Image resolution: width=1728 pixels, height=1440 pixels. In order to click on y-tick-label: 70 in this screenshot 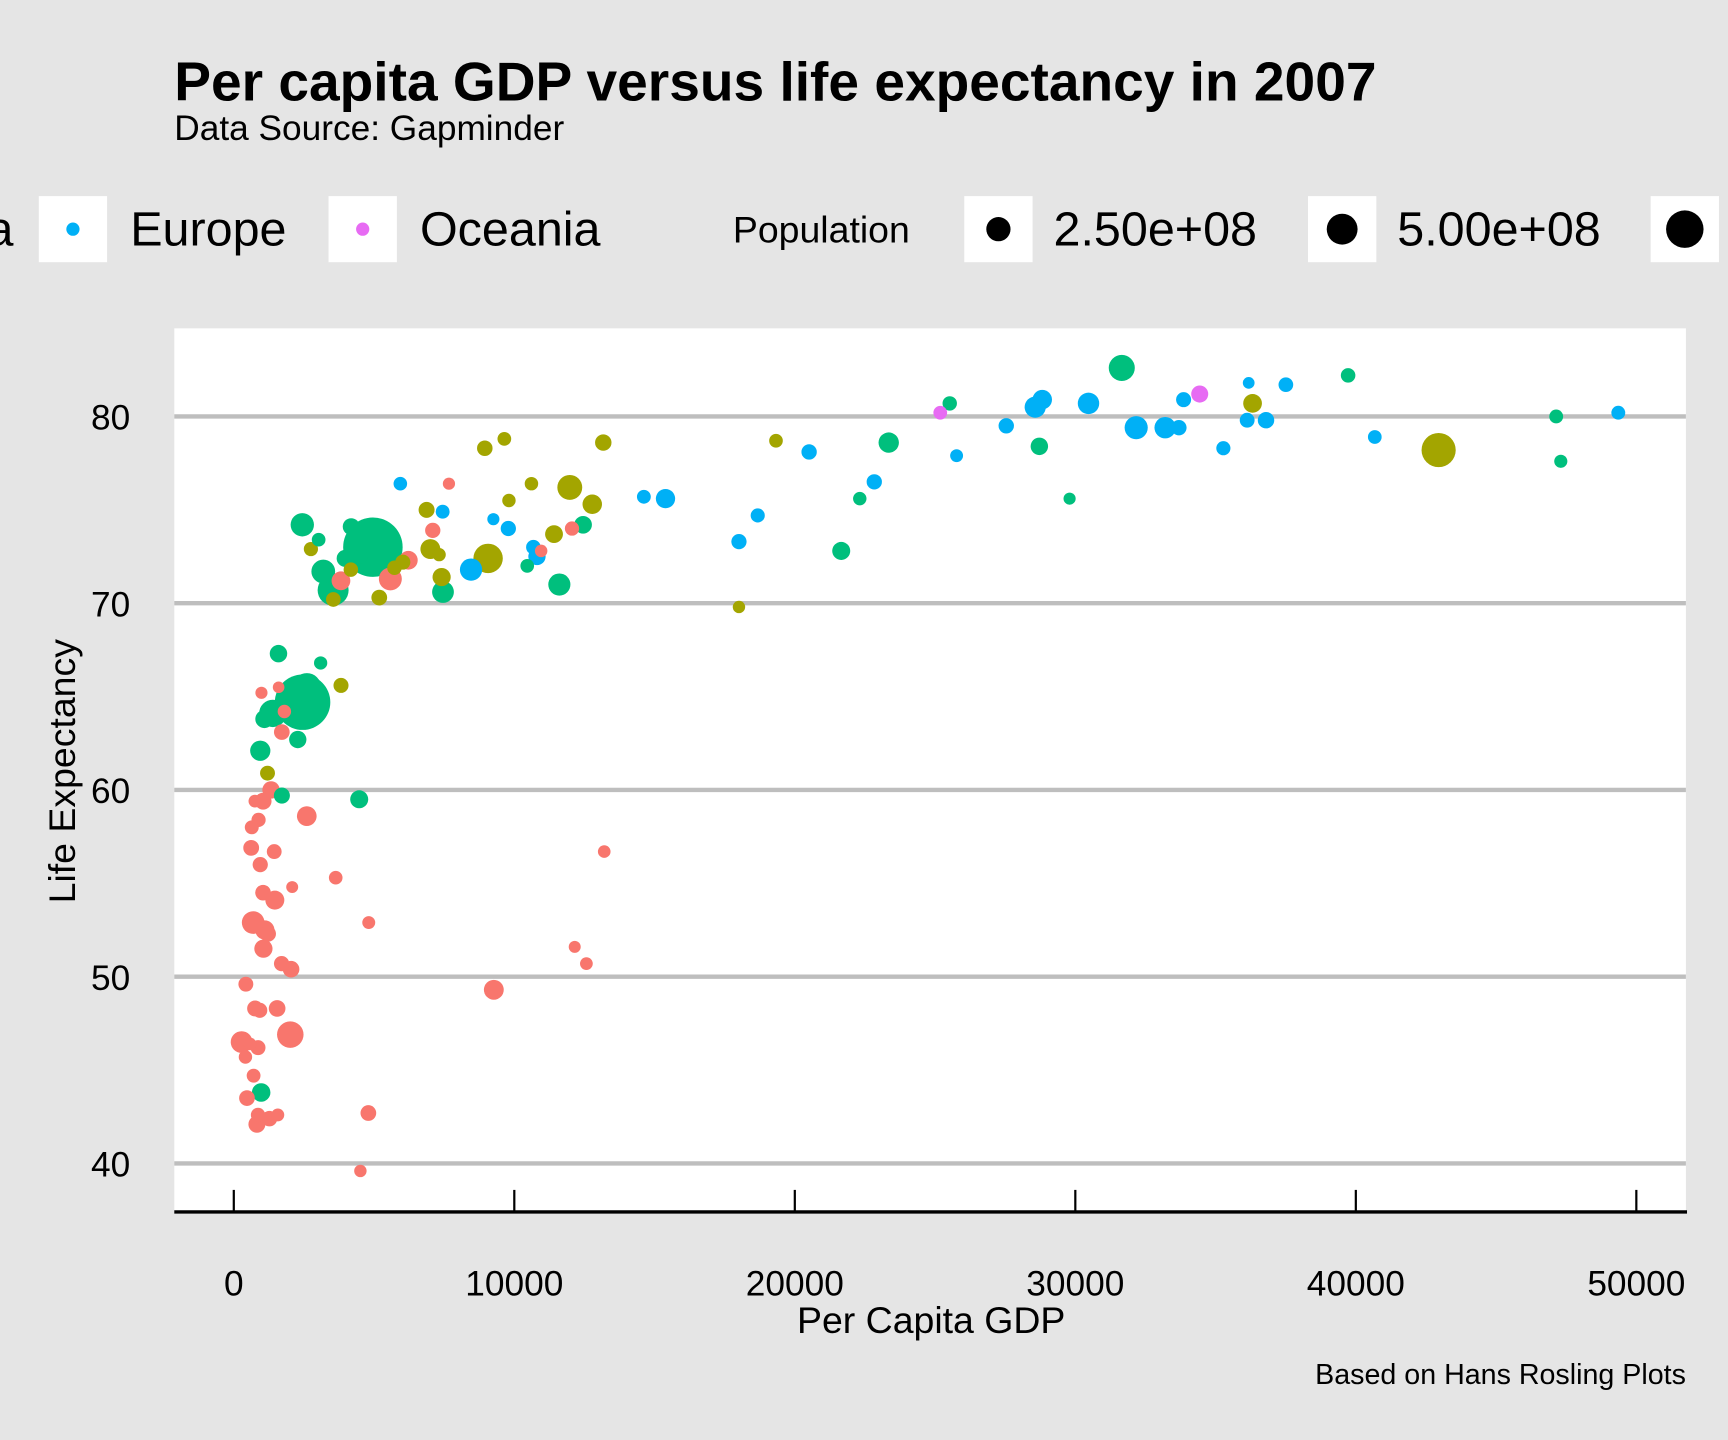, I will do `click(110, 604)`.